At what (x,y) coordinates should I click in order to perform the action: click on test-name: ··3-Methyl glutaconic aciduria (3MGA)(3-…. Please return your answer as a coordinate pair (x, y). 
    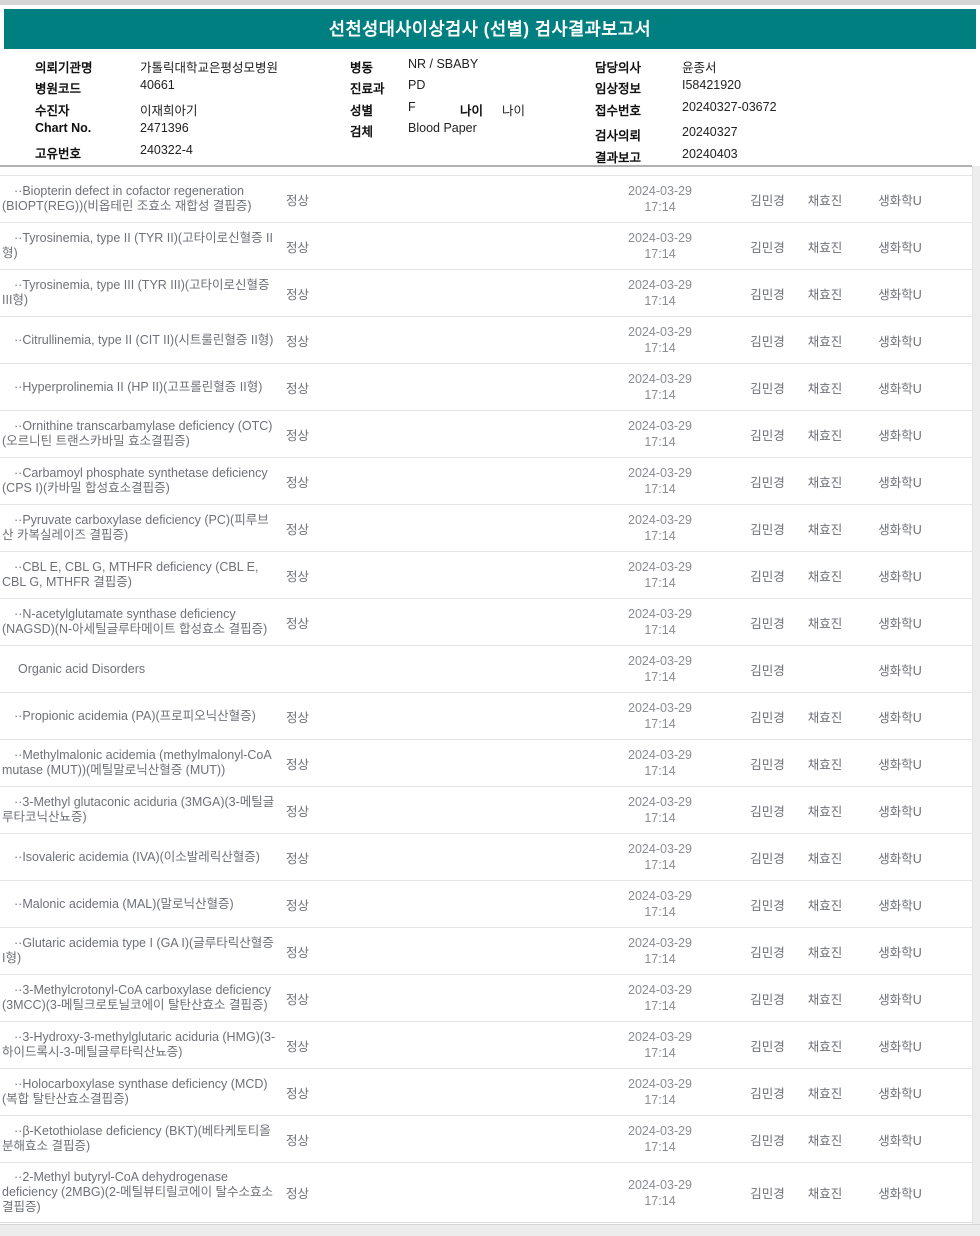
    Looking at the image, I should click on (138, 809).